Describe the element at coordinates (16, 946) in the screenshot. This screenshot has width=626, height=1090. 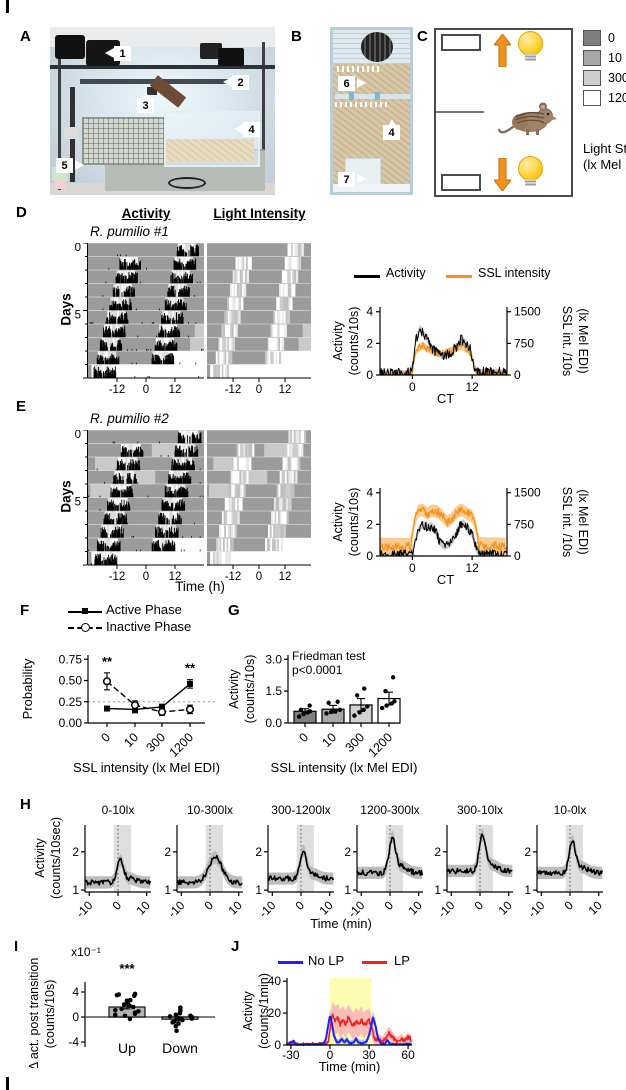
I see `panel-i-label: I` at that location.